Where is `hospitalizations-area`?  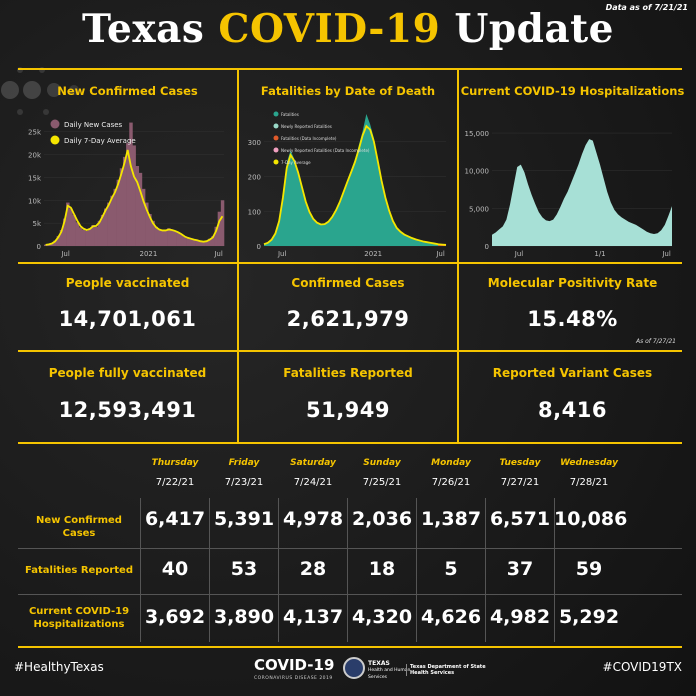
hospitalizations-area is located at coordinates (582, 192).